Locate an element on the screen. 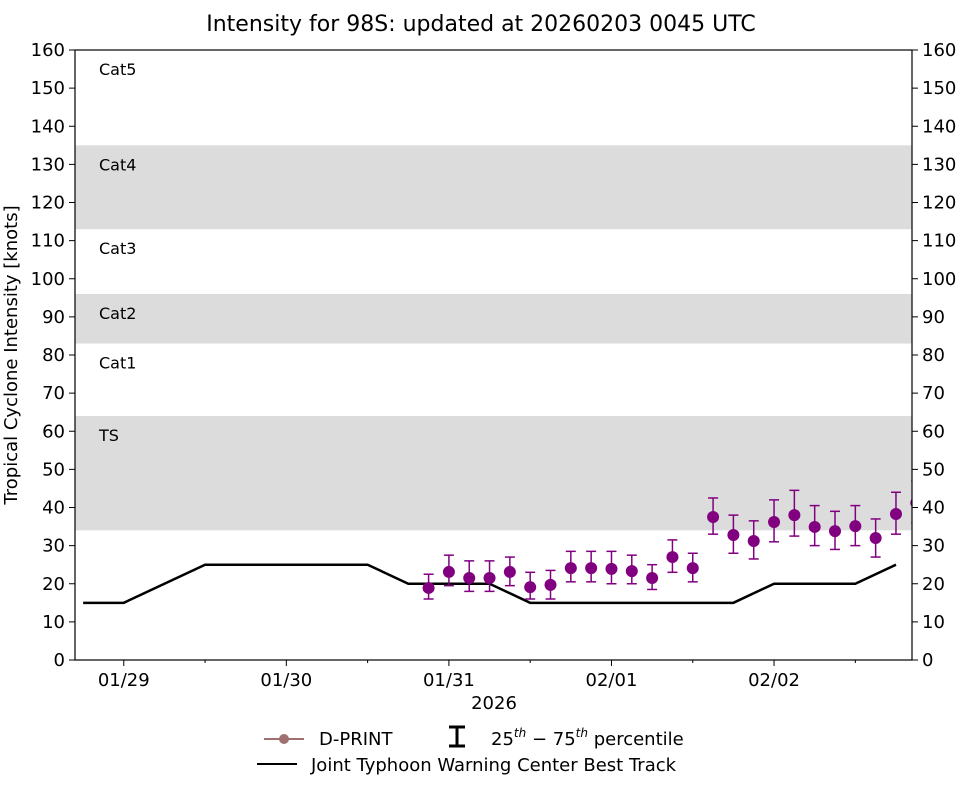  y-tick-label-right: 50 is located at coordinates (933, 469).